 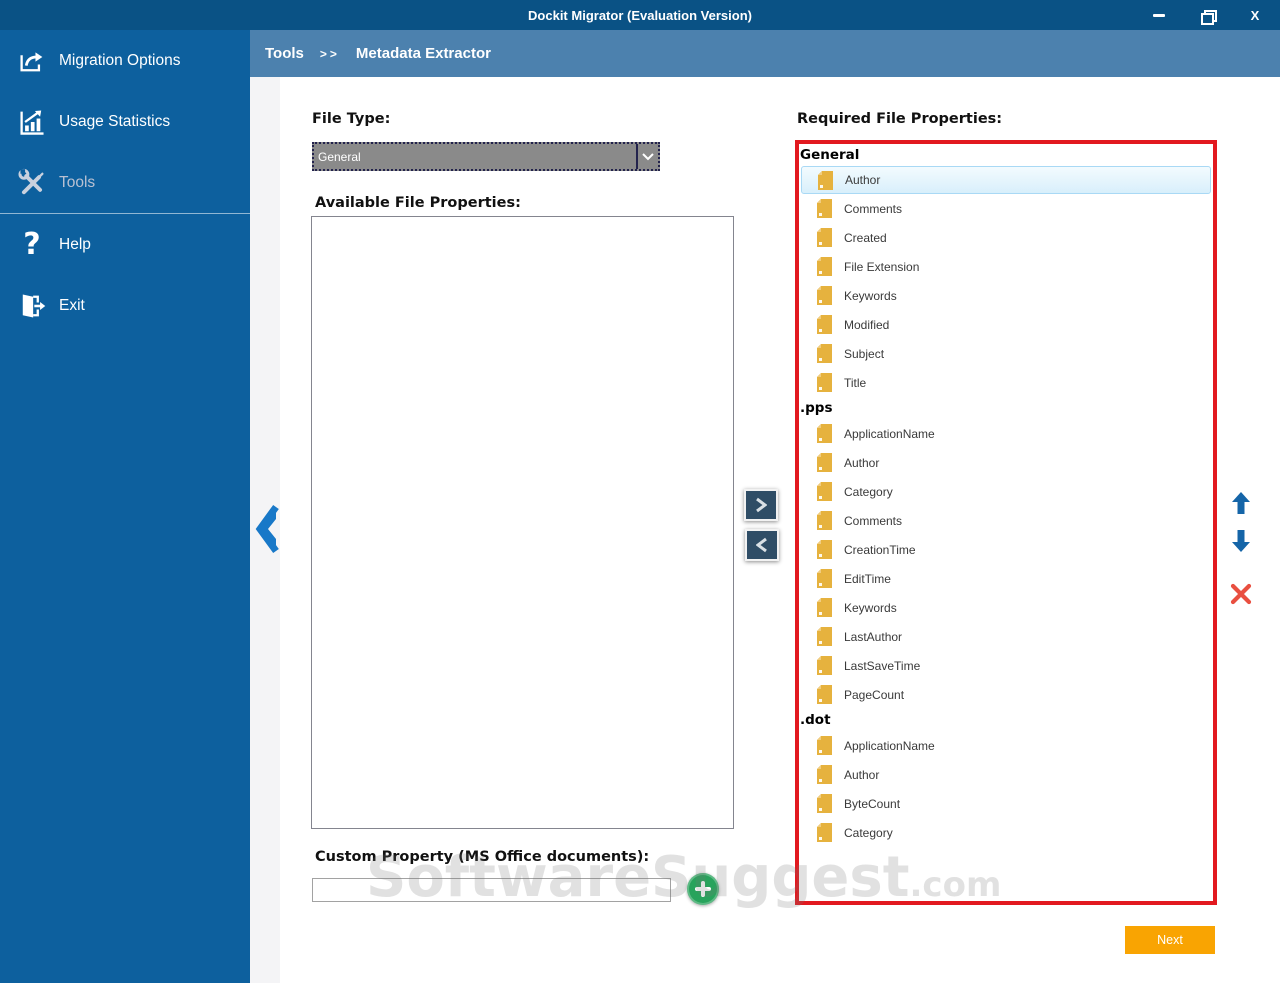 I want to click on property-item-label: Keywords, so click(x=870, y=295).